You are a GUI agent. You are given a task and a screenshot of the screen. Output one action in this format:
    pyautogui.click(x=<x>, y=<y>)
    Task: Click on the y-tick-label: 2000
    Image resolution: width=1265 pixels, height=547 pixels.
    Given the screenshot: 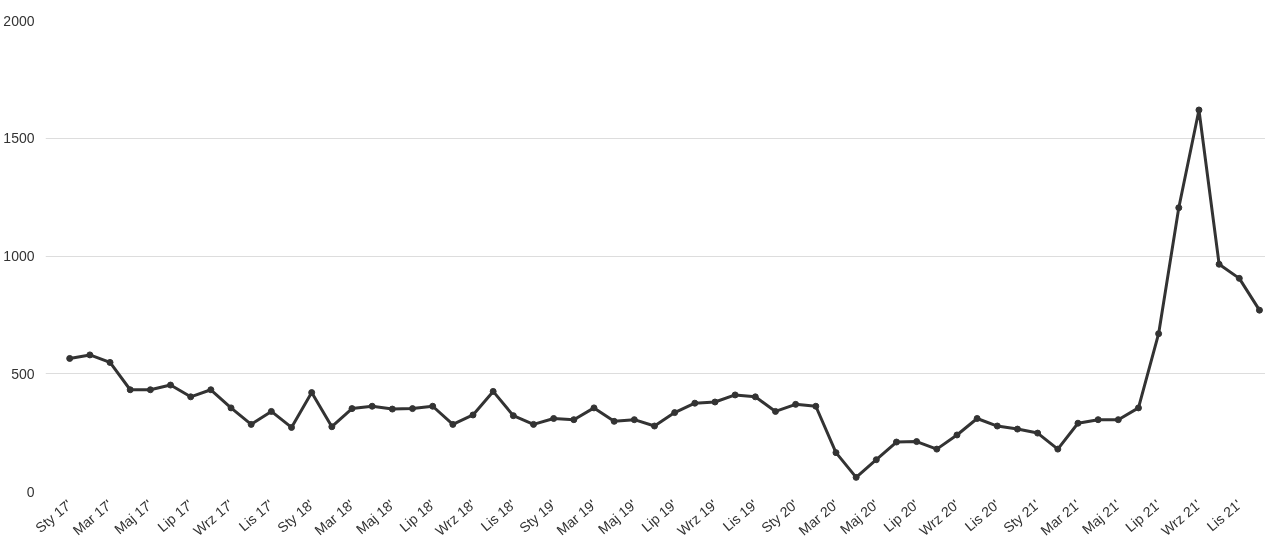 What is the action you would take?
    pyautogui.click(x=19, y=20)
    